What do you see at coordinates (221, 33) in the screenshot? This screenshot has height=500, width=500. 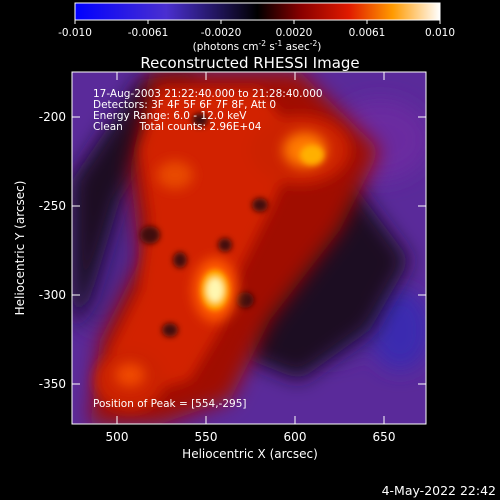 I see `colorbar-tick-label: -0.0020` at bounding box center [221, 33].